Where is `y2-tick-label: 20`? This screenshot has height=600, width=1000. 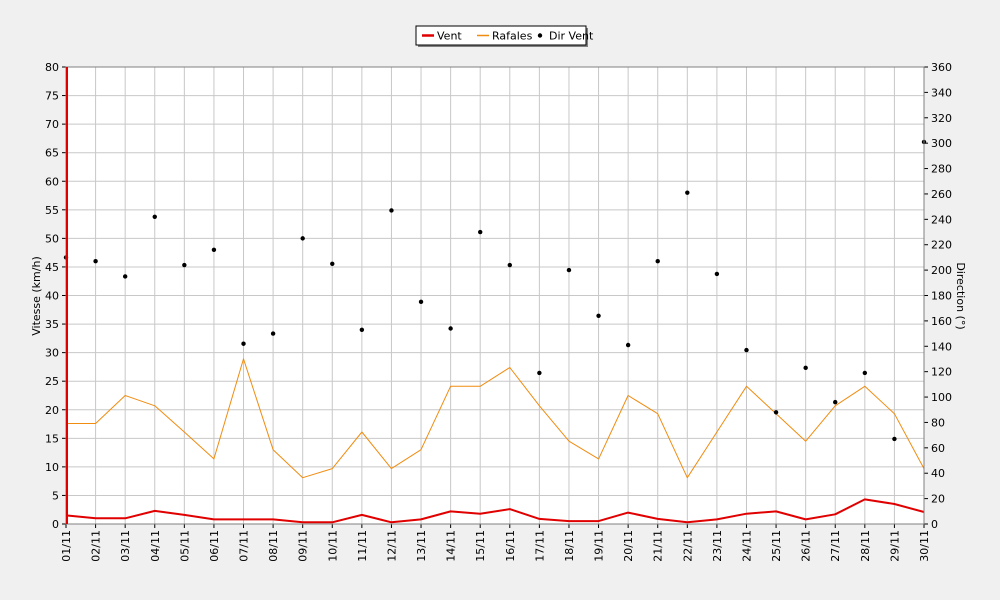
y2-tick-label: 20 is located at coordinates (938, 499).